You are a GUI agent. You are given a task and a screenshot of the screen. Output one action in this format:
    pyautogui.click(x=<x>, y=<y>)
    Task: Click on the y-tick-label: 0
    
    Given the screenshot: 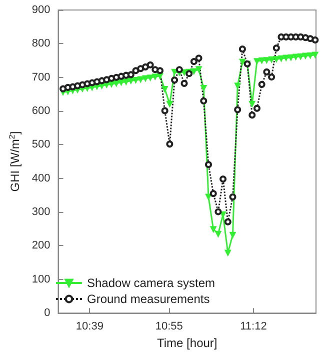 What is the action you would take?
    pyautogui.click(x=47, y=313)
    